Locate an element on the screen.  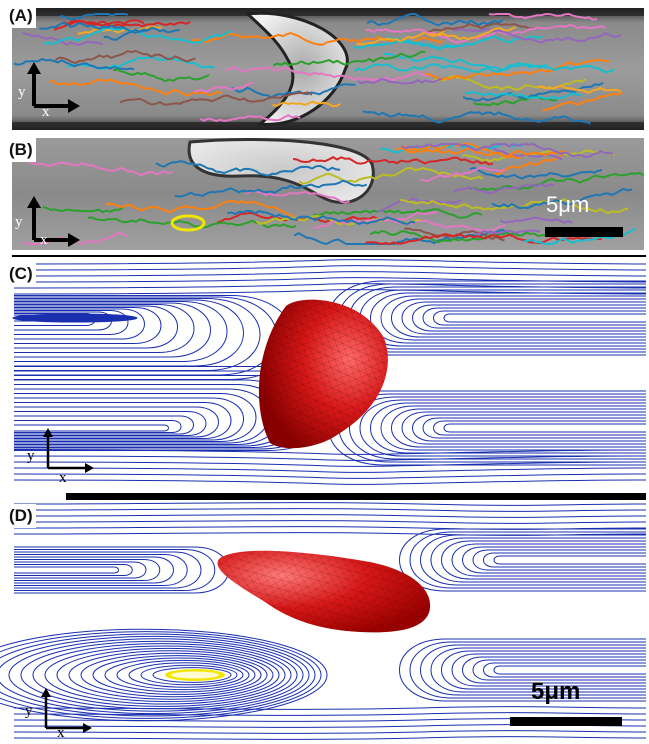
axis-label-y-c: y is located at coordinates (31, 456).